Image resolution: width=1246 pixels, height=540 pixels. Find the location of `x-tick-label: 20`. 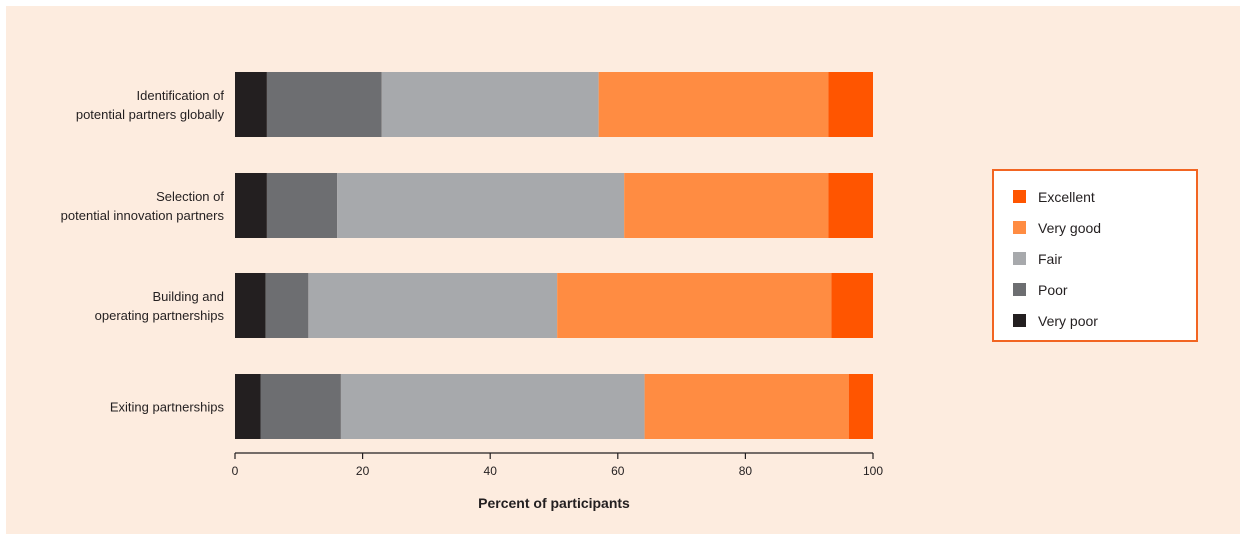

x-tick-label: 20 is located at coordinates (363, 471).